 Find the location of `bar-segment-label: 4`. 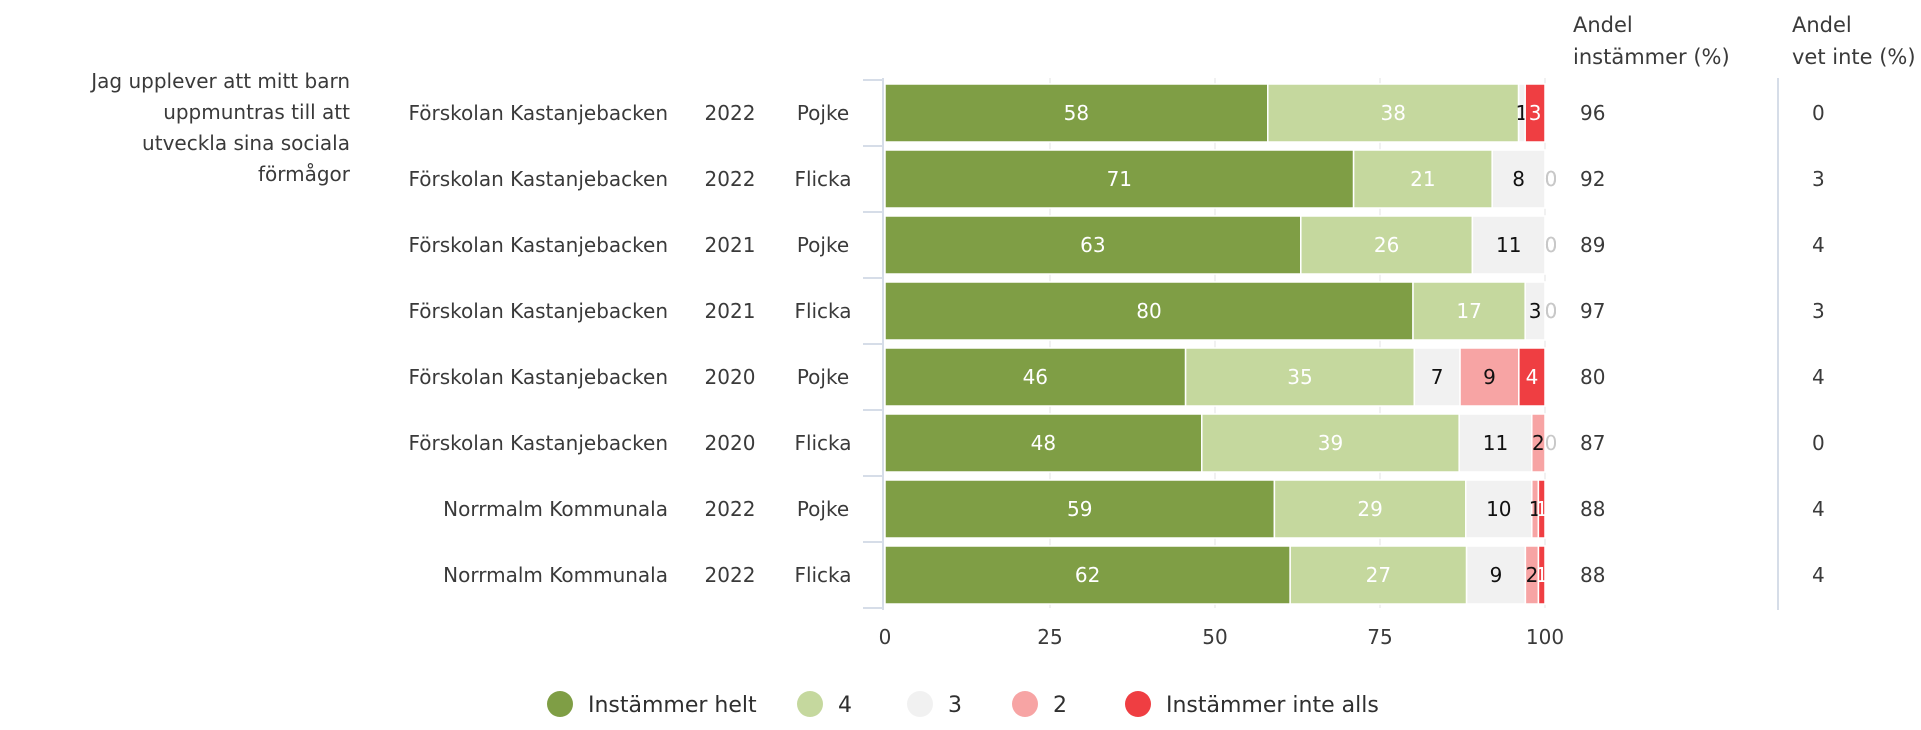

bar-segment-label: 4 is located at coordinates (1532, 377).